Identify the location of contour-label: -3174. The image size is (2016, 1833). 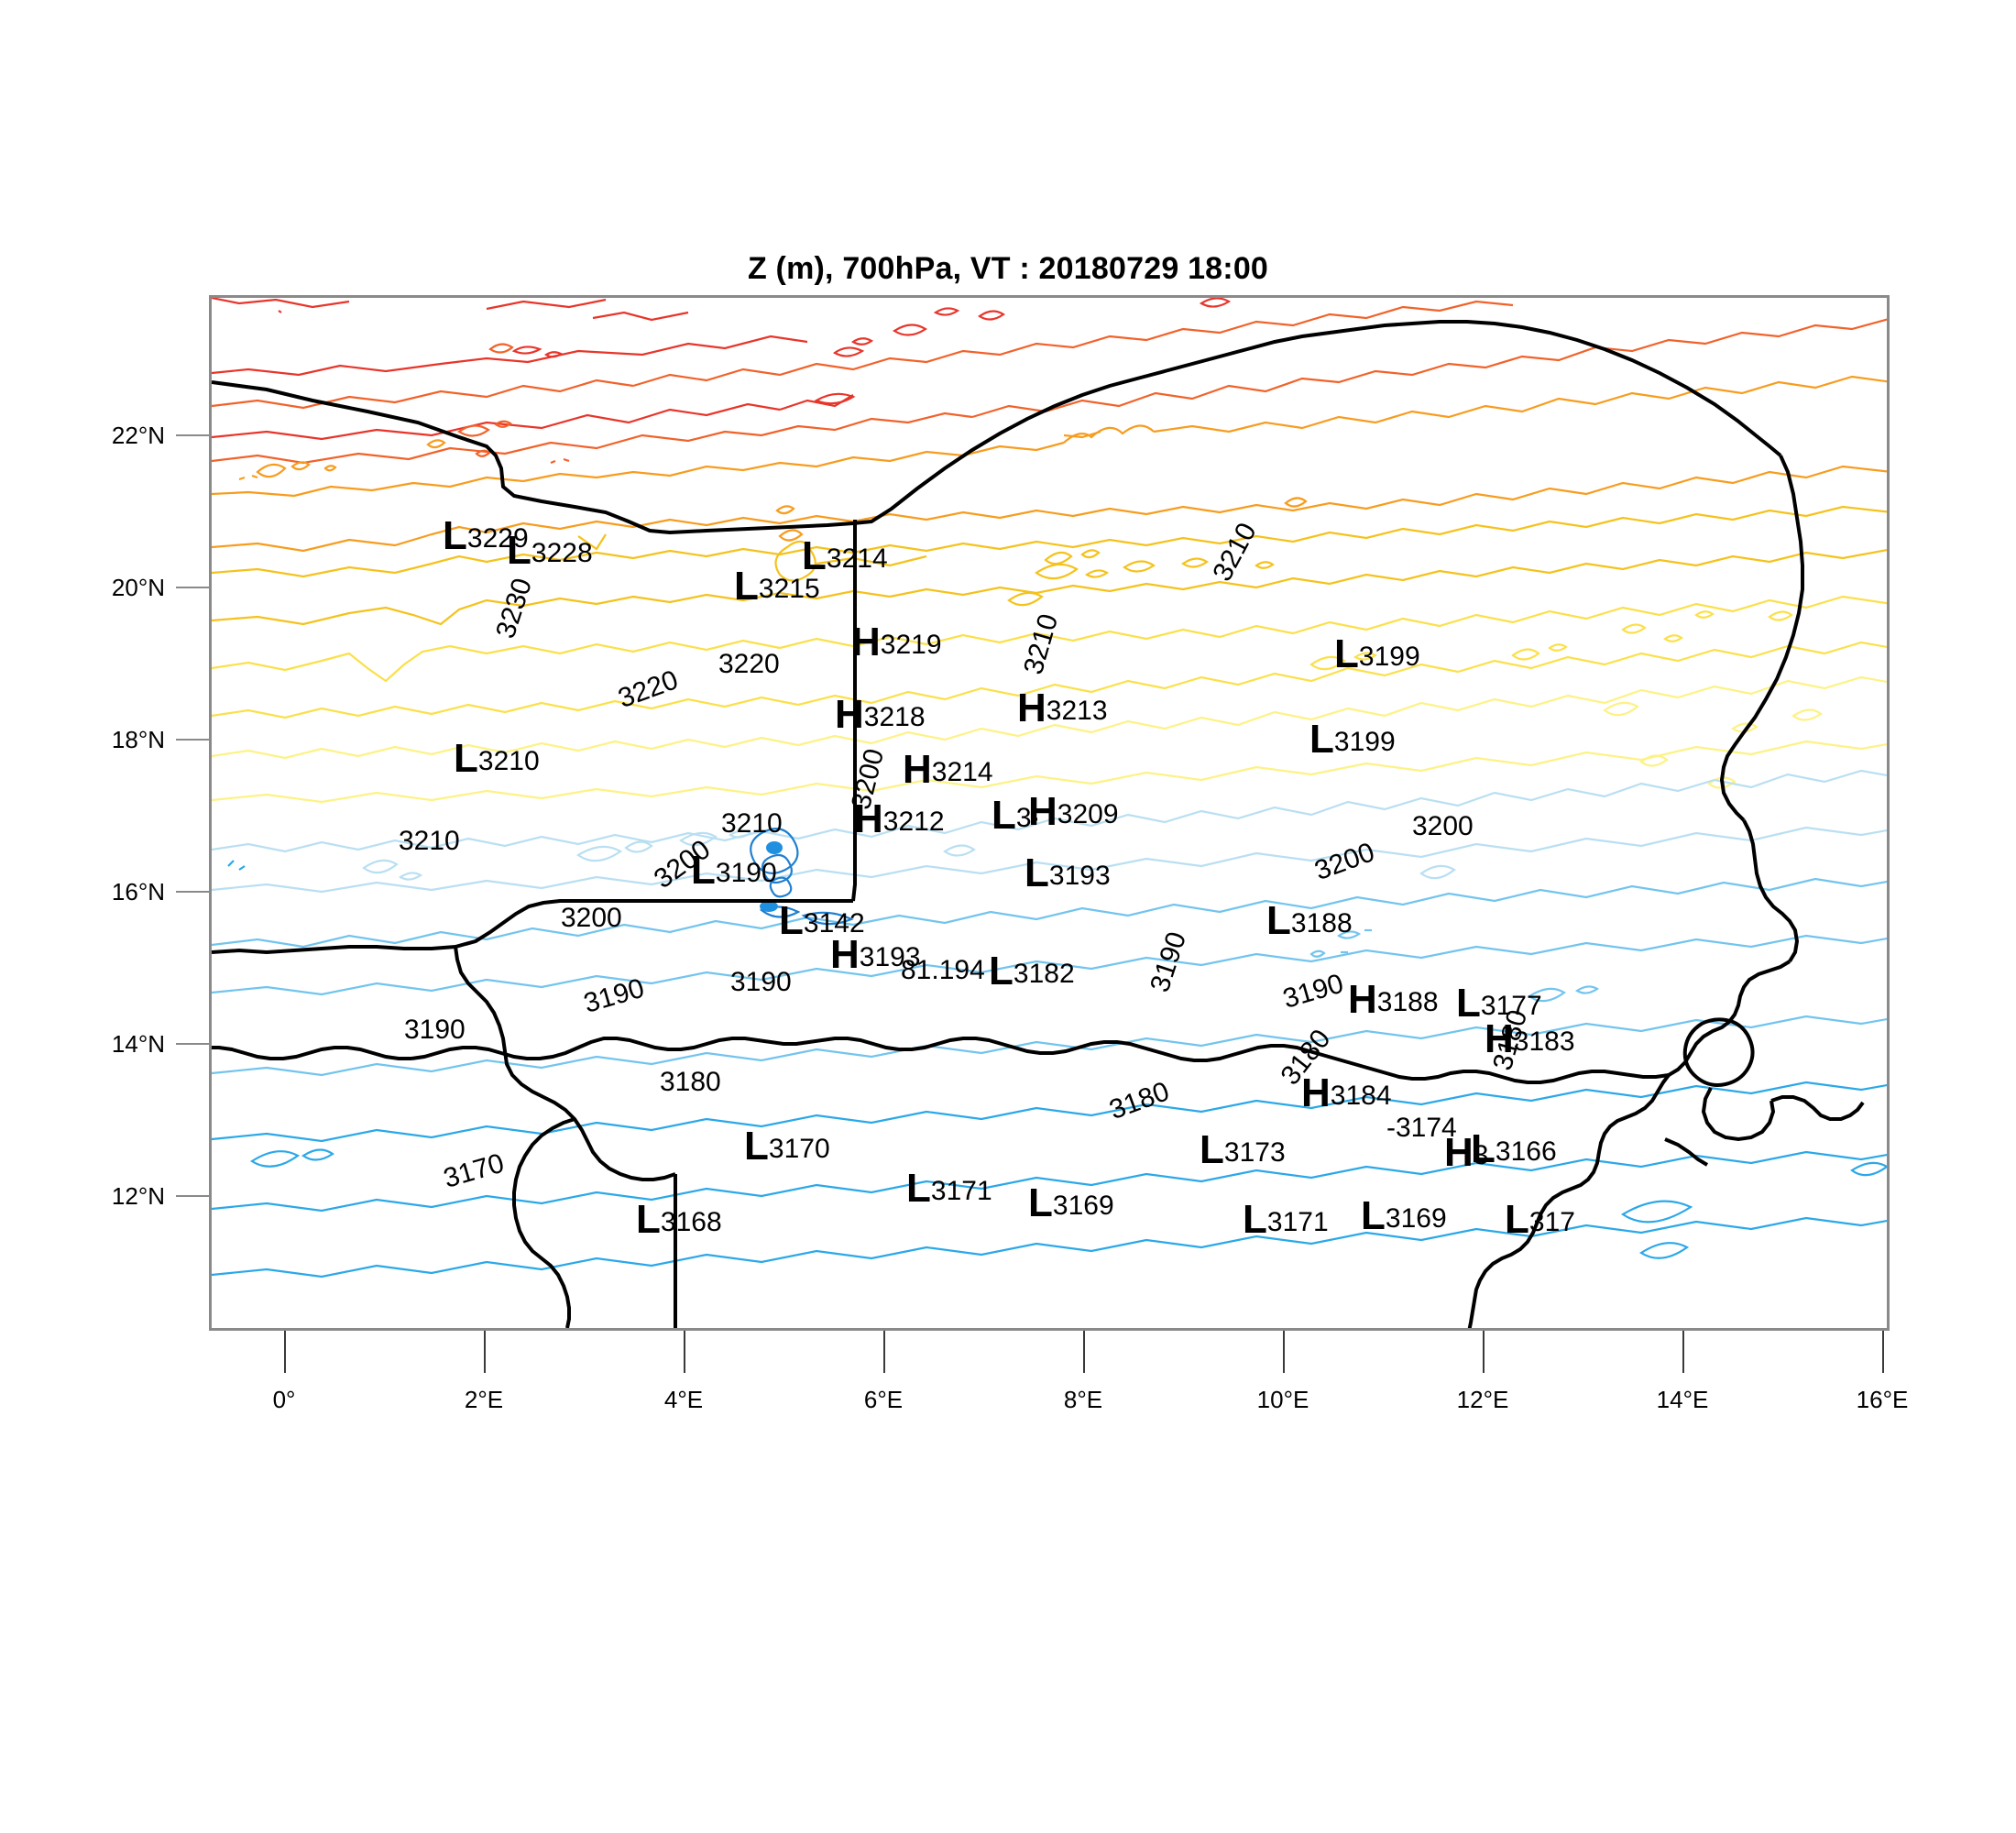
(1421, 1128).